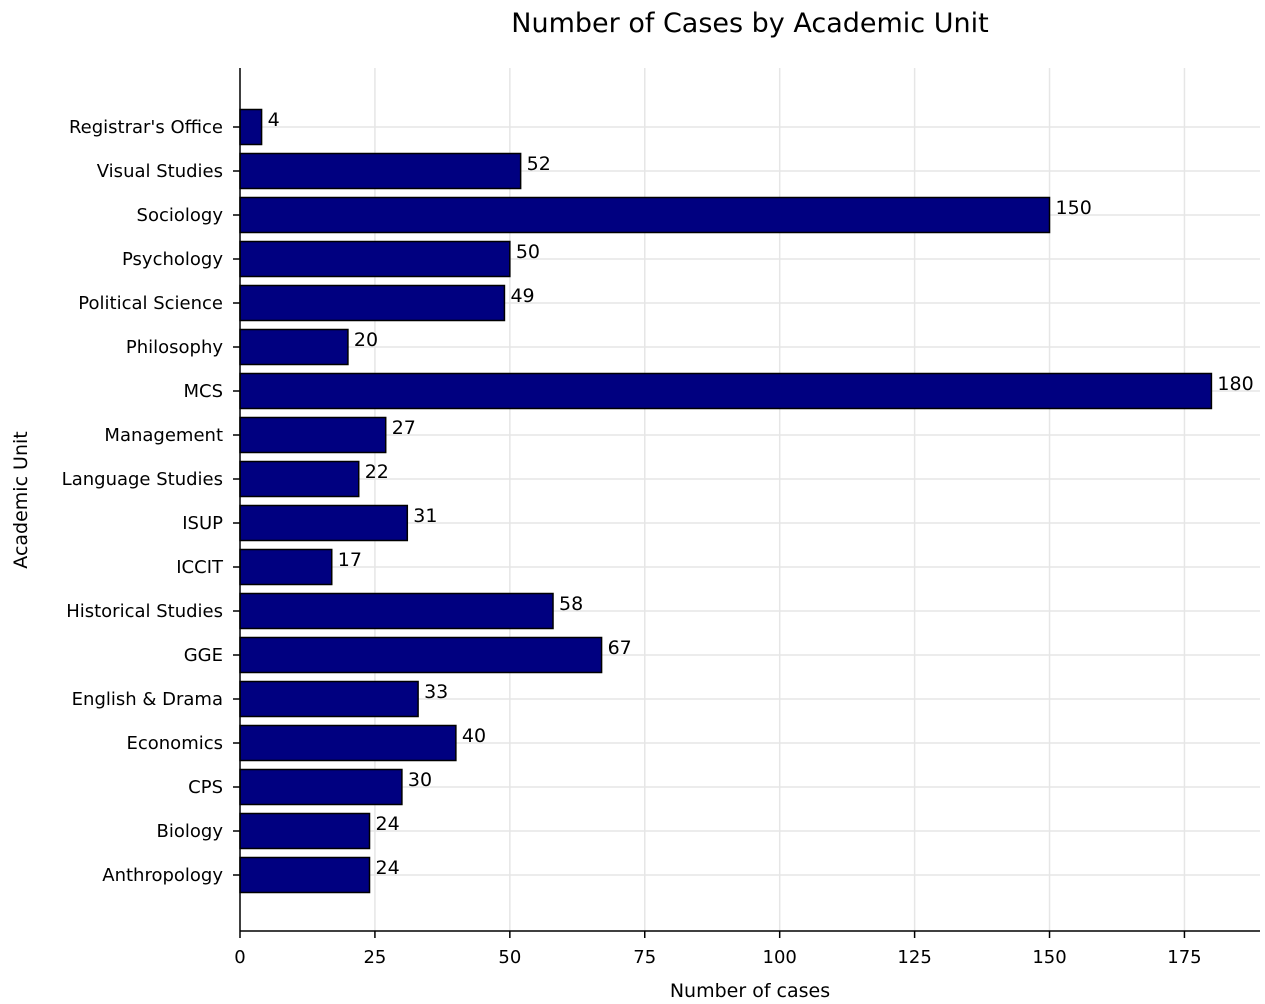  Describe the element at coordinates (147, 699) in the screenshot. I see `y-tick-label: English & Drama` at that location.